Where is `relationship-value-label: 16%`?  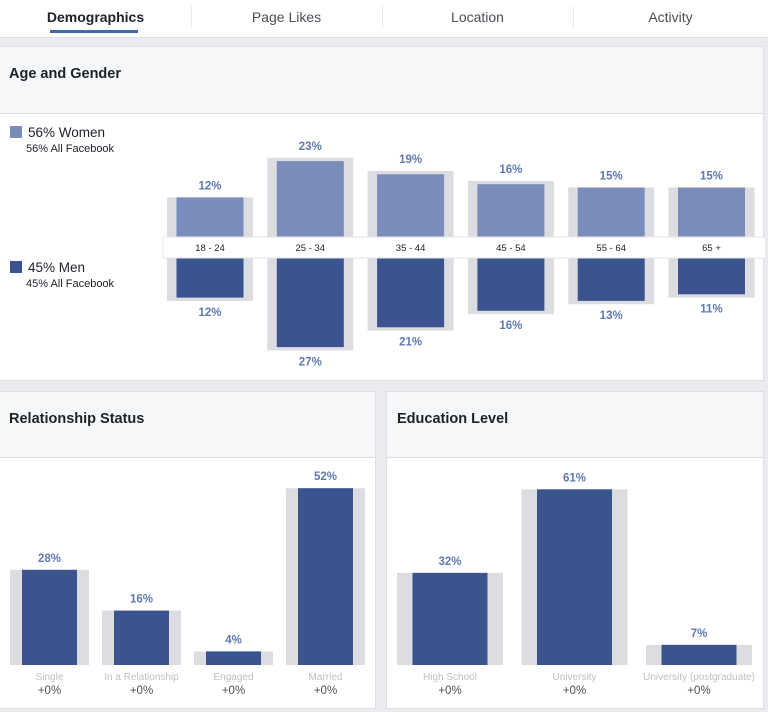
relationship-value-label: 16% is located at coordinates (141, 600).